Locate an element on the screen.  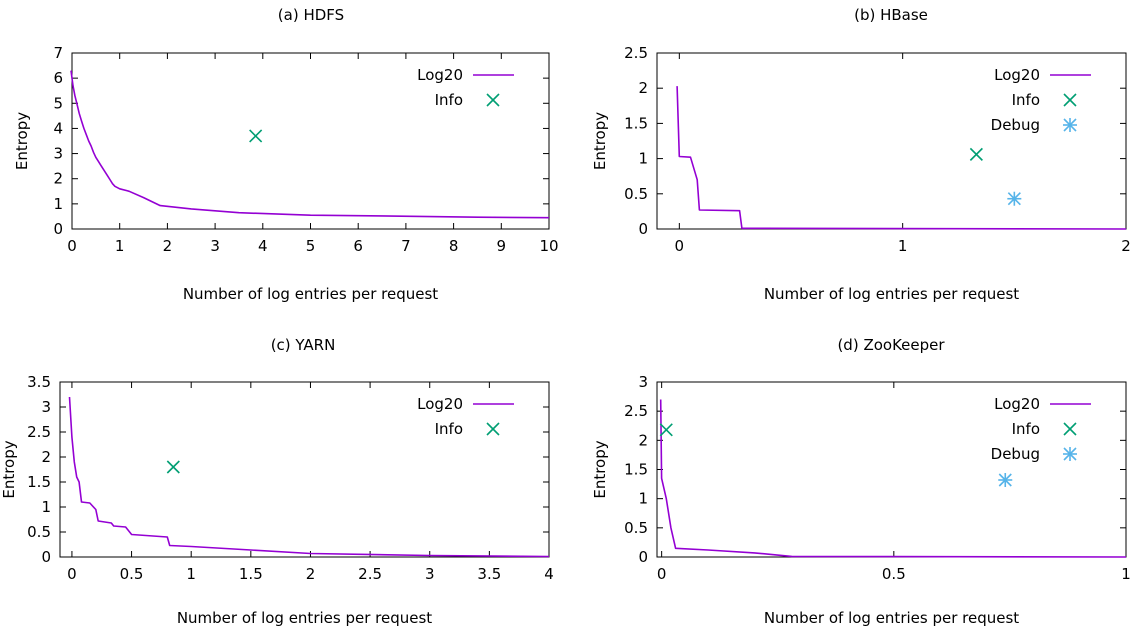
legend: Log20 Info is located at coordinates (465, 416).